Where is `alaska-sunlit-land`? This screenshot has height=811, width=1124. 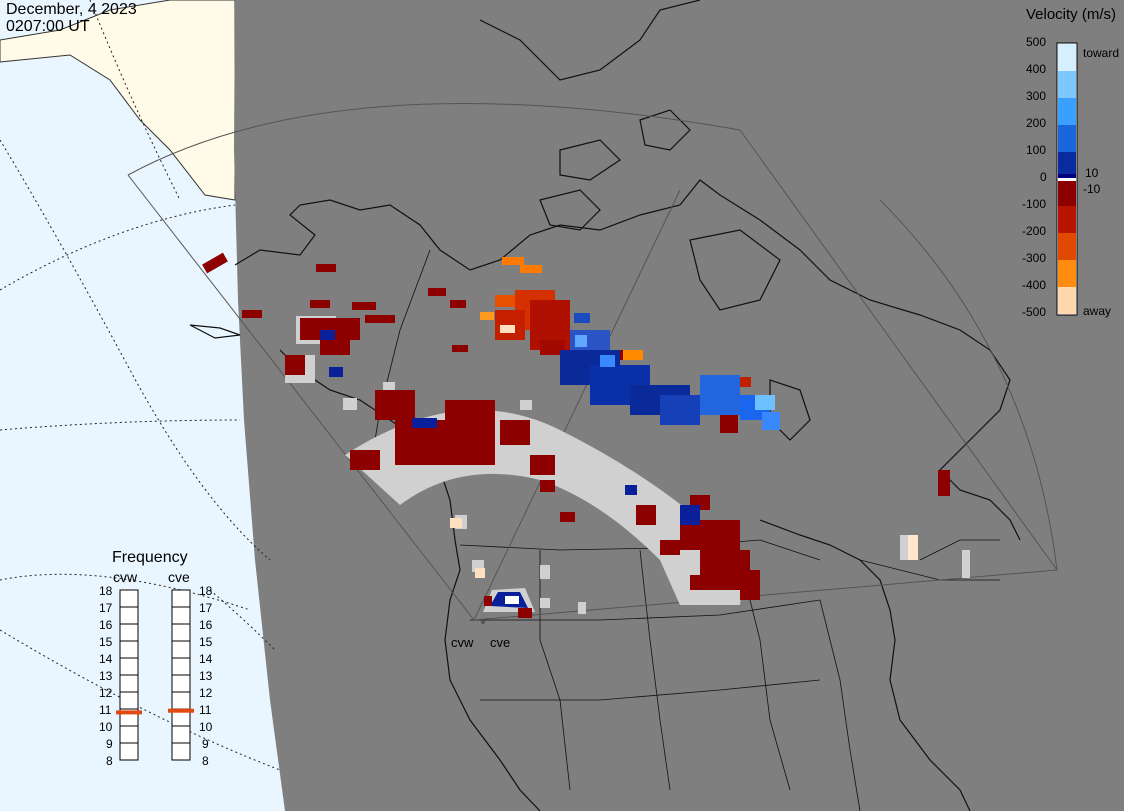
alaska-sunlit-land is located at coordinates (118, 100).